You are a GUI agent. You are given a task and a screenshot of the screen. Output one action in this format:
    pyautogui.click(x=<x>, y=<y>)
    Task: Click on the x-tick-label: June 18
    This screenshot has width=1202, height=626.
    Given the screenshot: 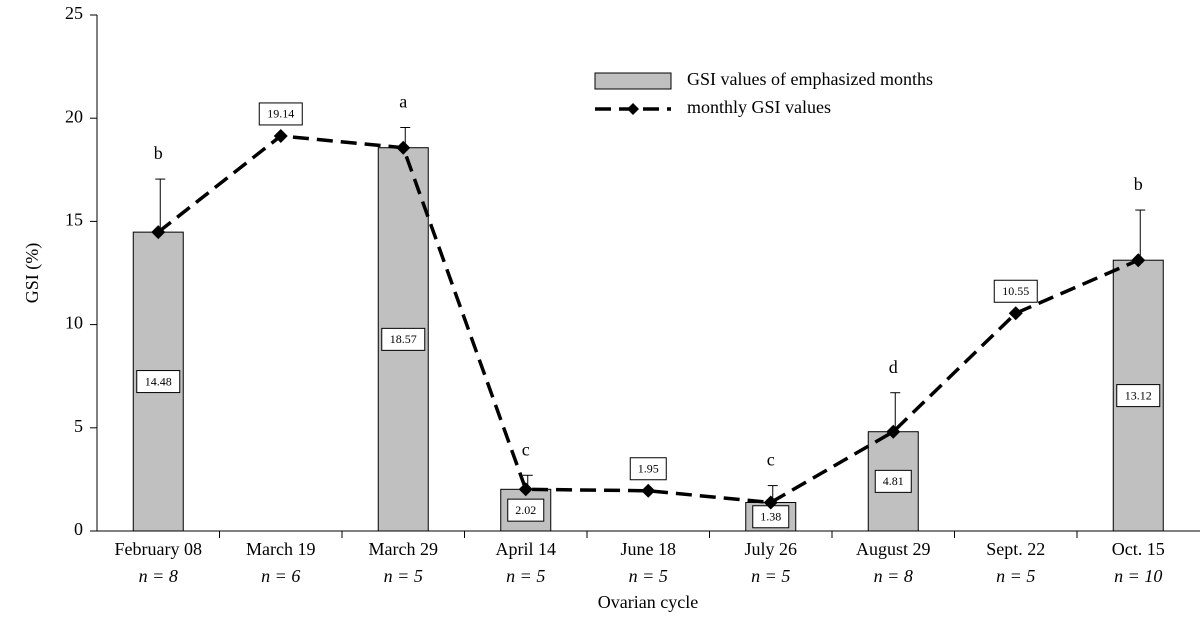 What is the action you would take?
    pyautogui.click(x=649, y=549)
    